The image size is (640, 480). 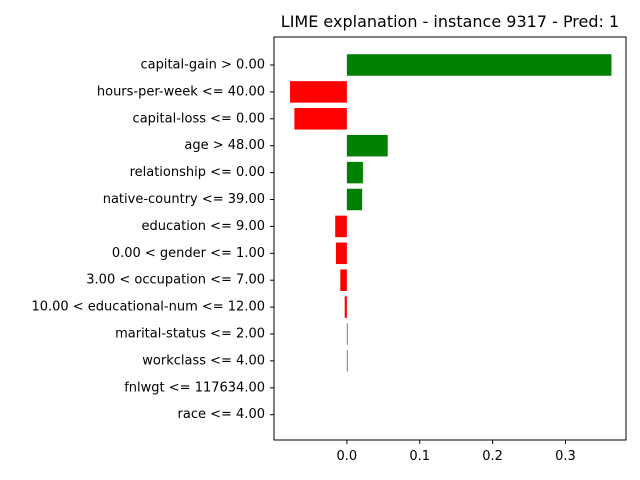 What do you see at coordinates (221, 414) in the screenshot?
I see `y-tick-label-13: race <= 4.00` at bounding box center [221, 414].